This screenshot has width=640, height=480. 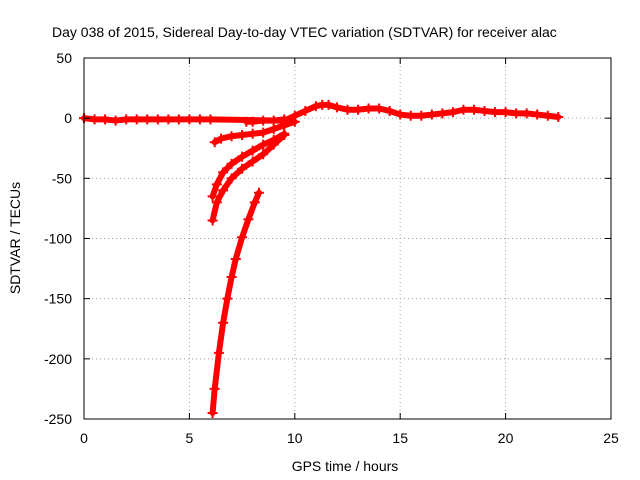 What do you see at coordinates (58, 359) in the screenshot?
I see `y-tick-label: -200` at bounding box center [58, 359].